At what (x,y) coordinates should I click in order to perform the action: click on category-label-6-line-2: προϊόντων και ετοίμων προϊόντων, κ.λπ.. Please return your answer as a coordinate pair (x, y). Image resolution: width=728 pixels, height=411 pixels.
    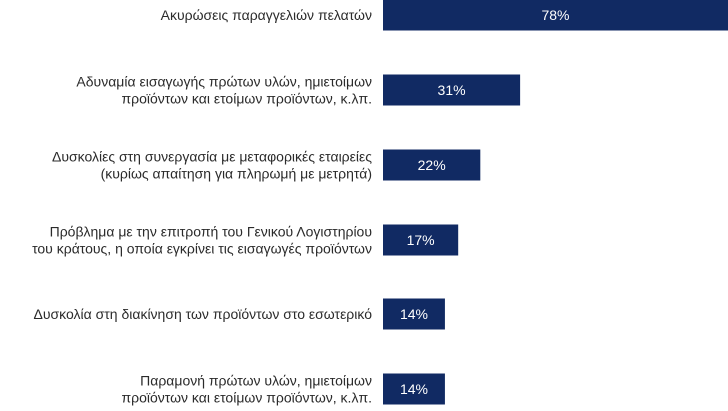
    Looking at the image, I should click on (246, 398).